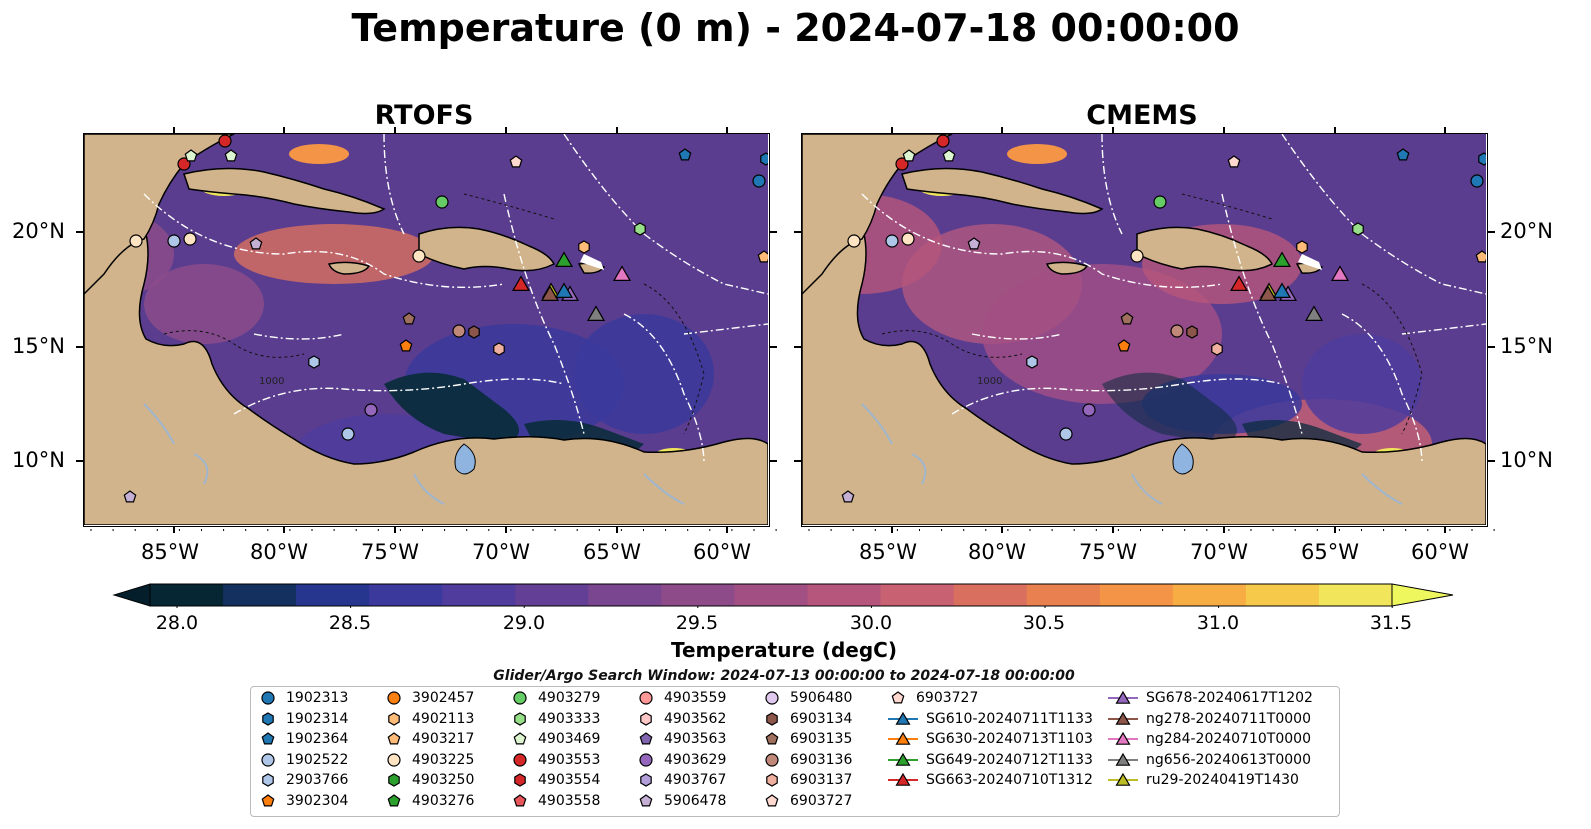 The width and height of the screenshot is (1591, 829). I want to click on lake-maracaibo, so click(465, 459).